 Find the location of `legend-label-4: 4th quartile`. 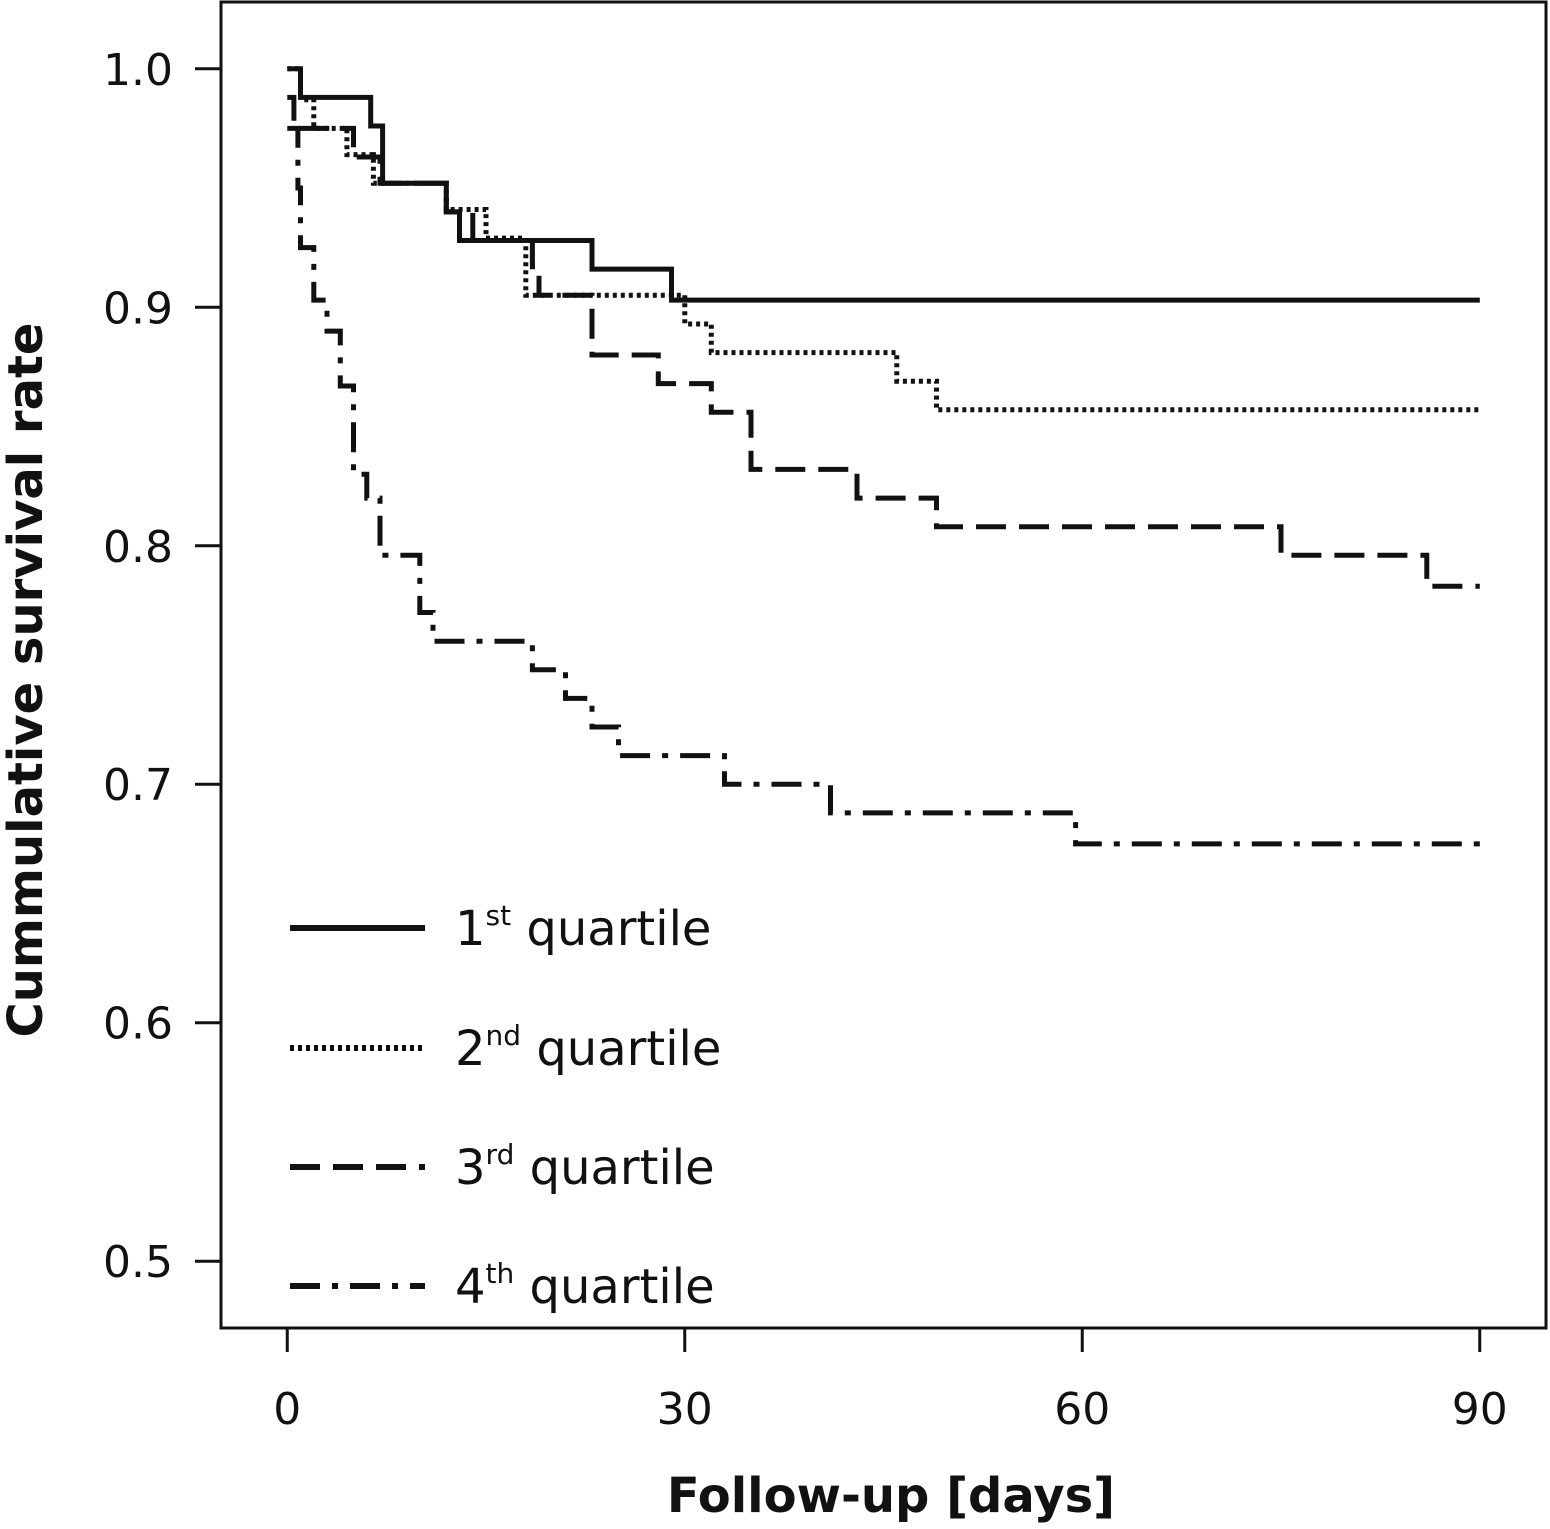

legend-label-4: 4th quartile is located at coordinates (585, 1286).